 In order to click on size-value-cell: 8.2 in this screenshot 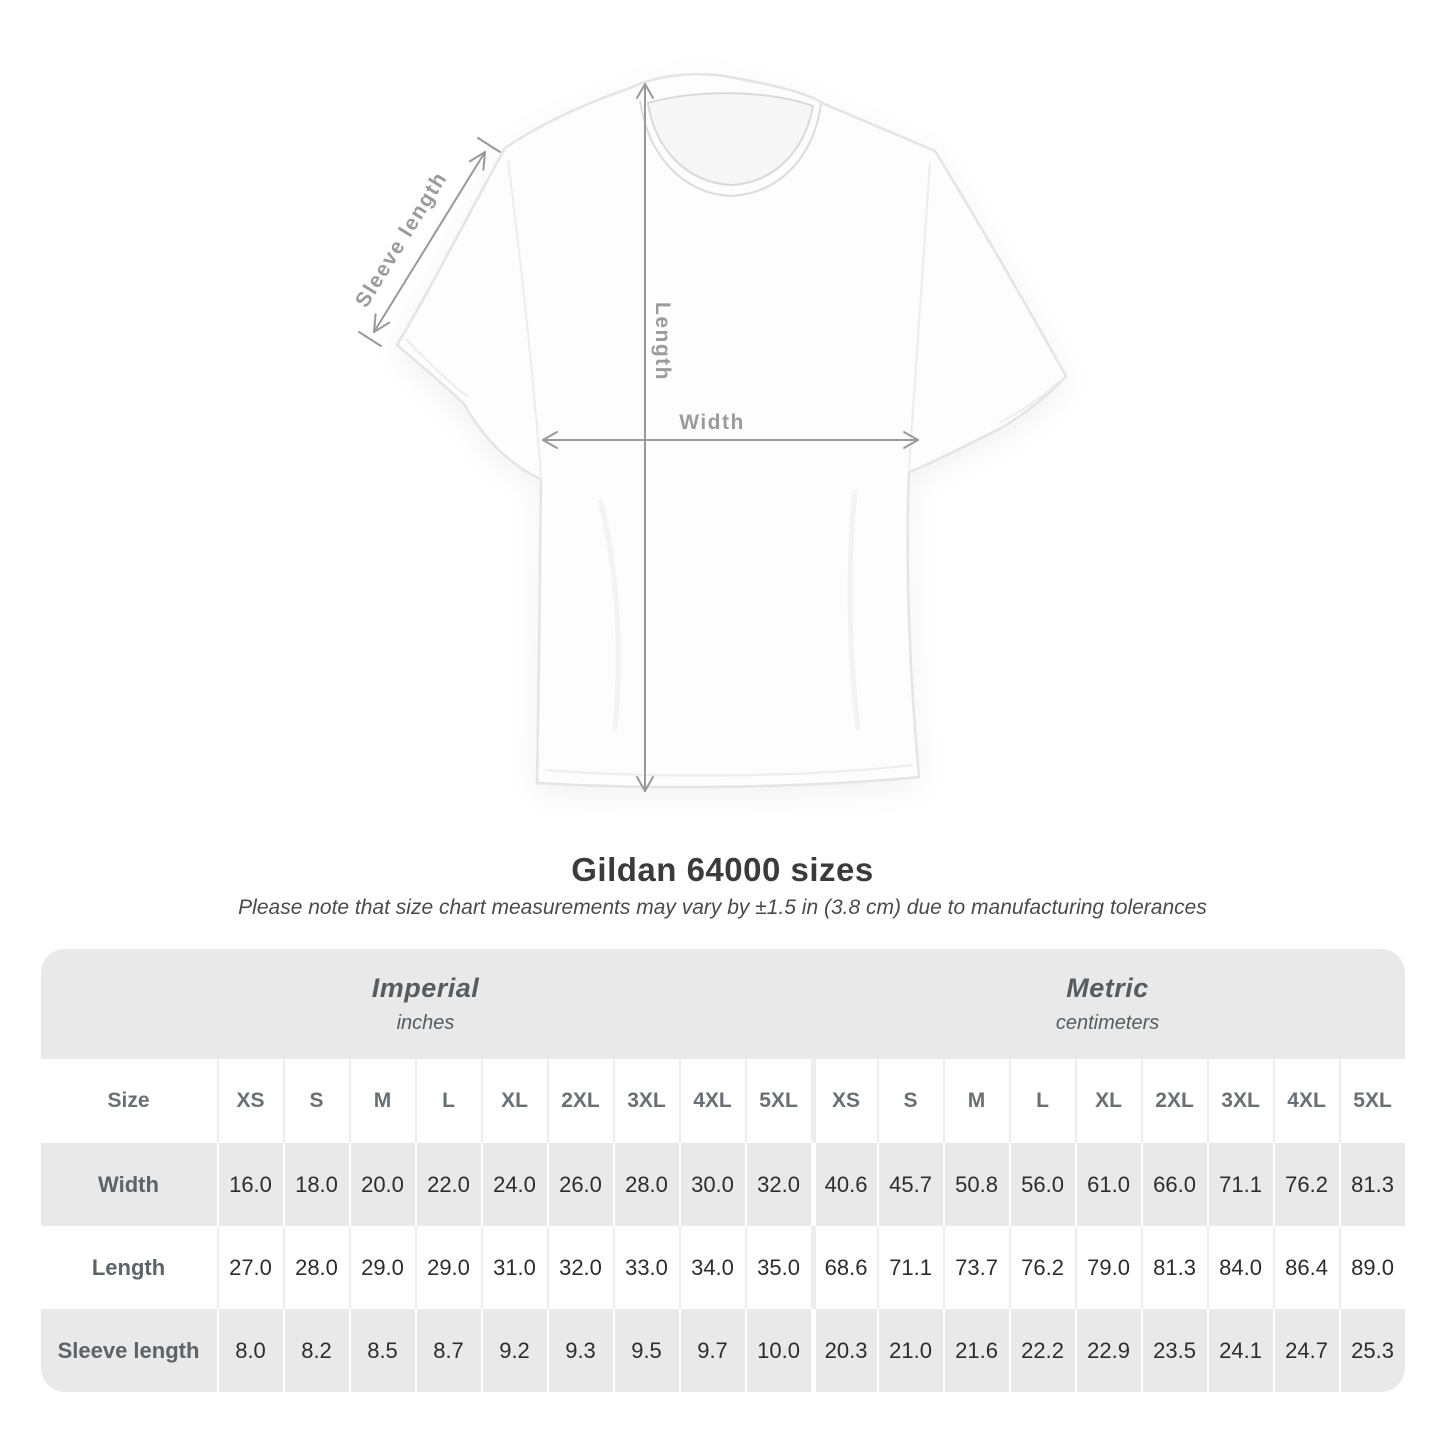, I will do `click(315, 1350)`.